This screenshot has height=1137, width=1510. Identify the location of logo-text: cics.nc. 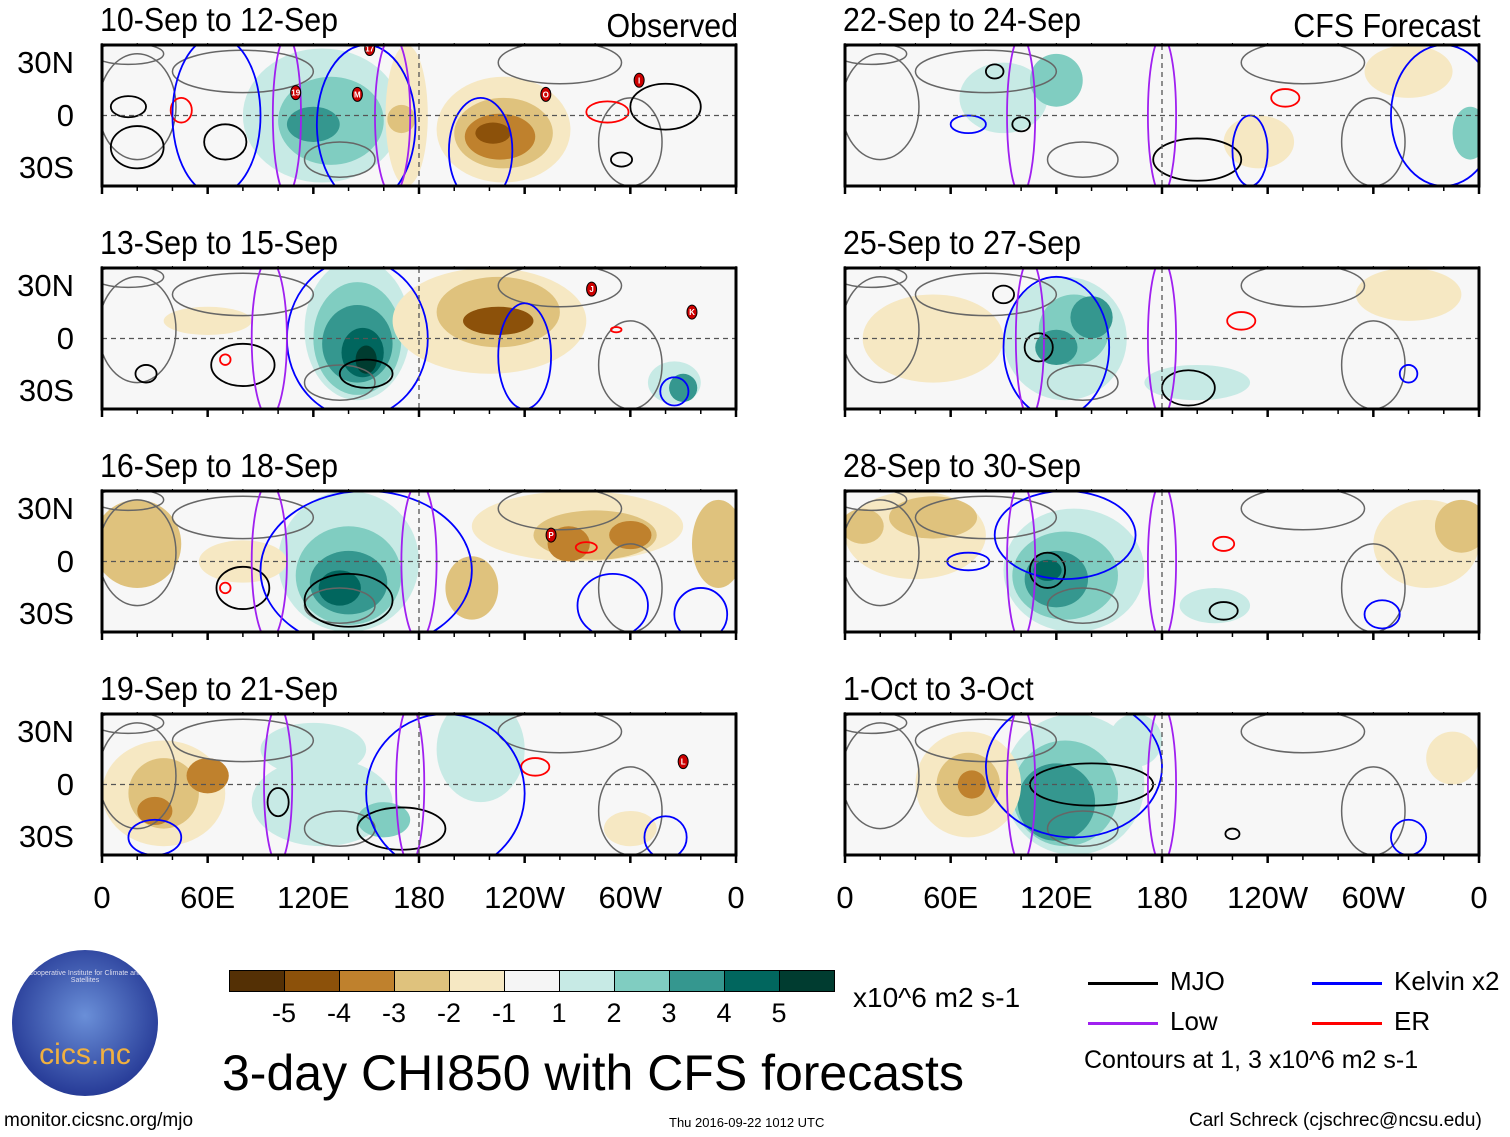
(85, 1054).